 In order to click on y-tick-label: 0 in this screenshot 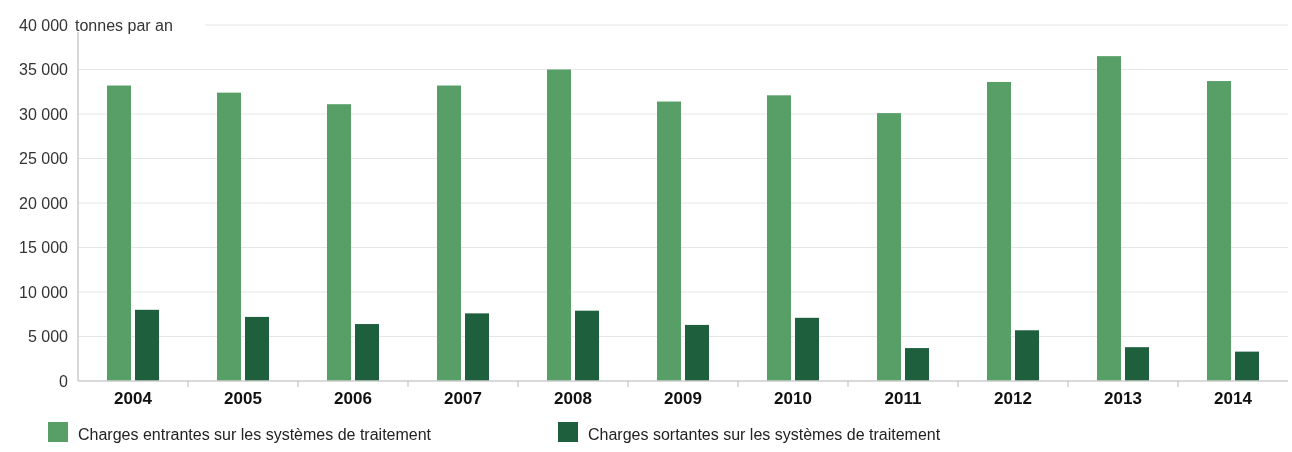, I will do `click(64, 381)`.